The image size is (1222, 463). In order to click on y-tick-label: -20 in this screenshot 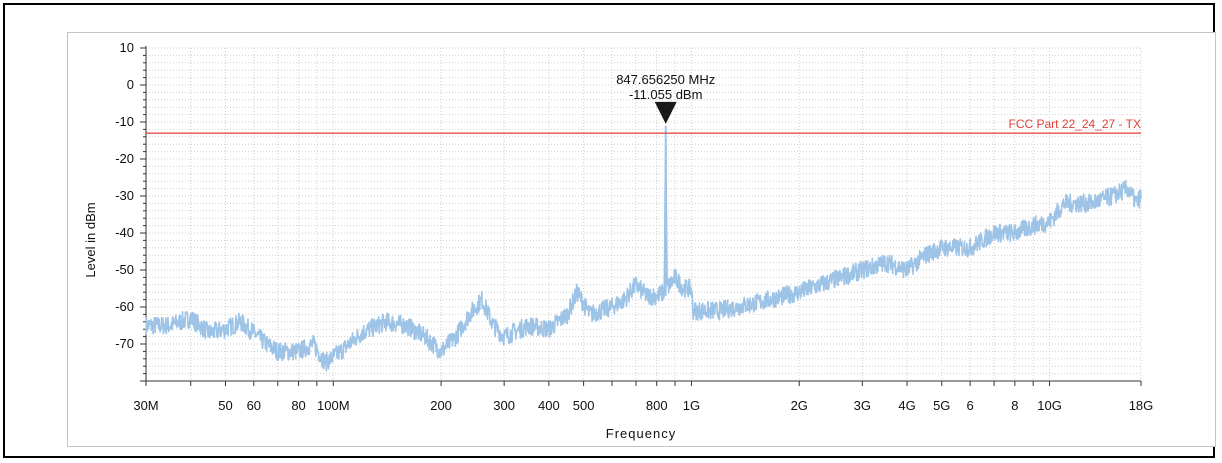, I will do `click(124, 158)`.